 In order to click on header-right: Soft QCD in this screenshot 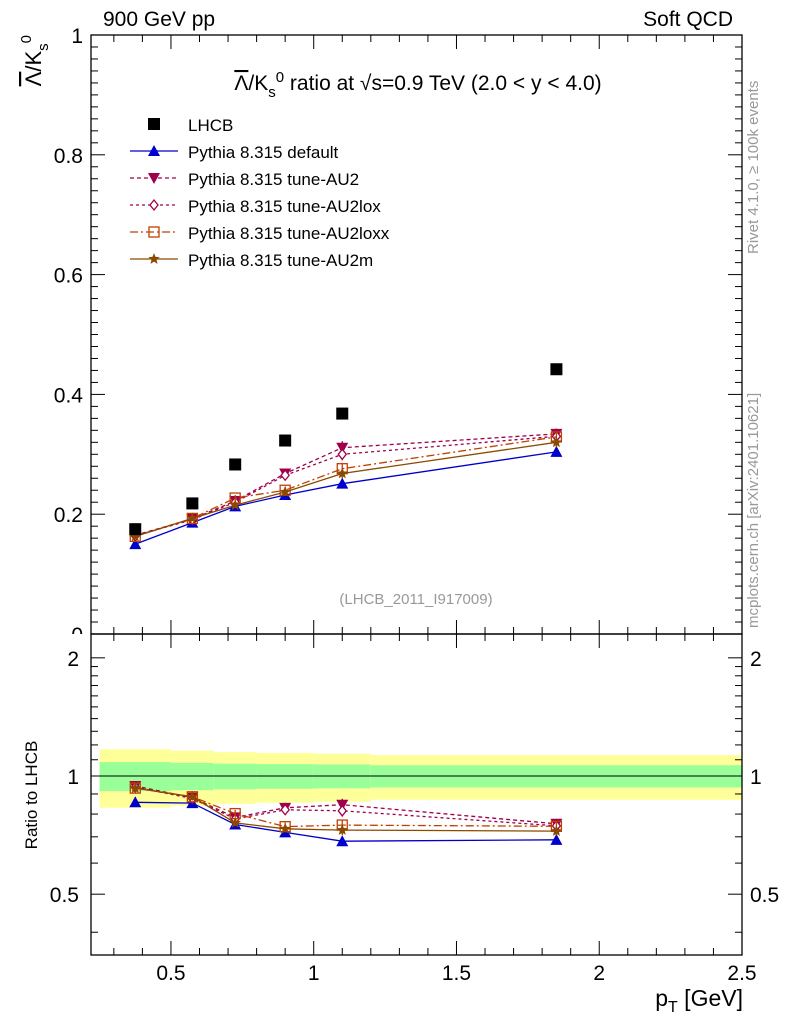, I will do `click(688, 19)`.